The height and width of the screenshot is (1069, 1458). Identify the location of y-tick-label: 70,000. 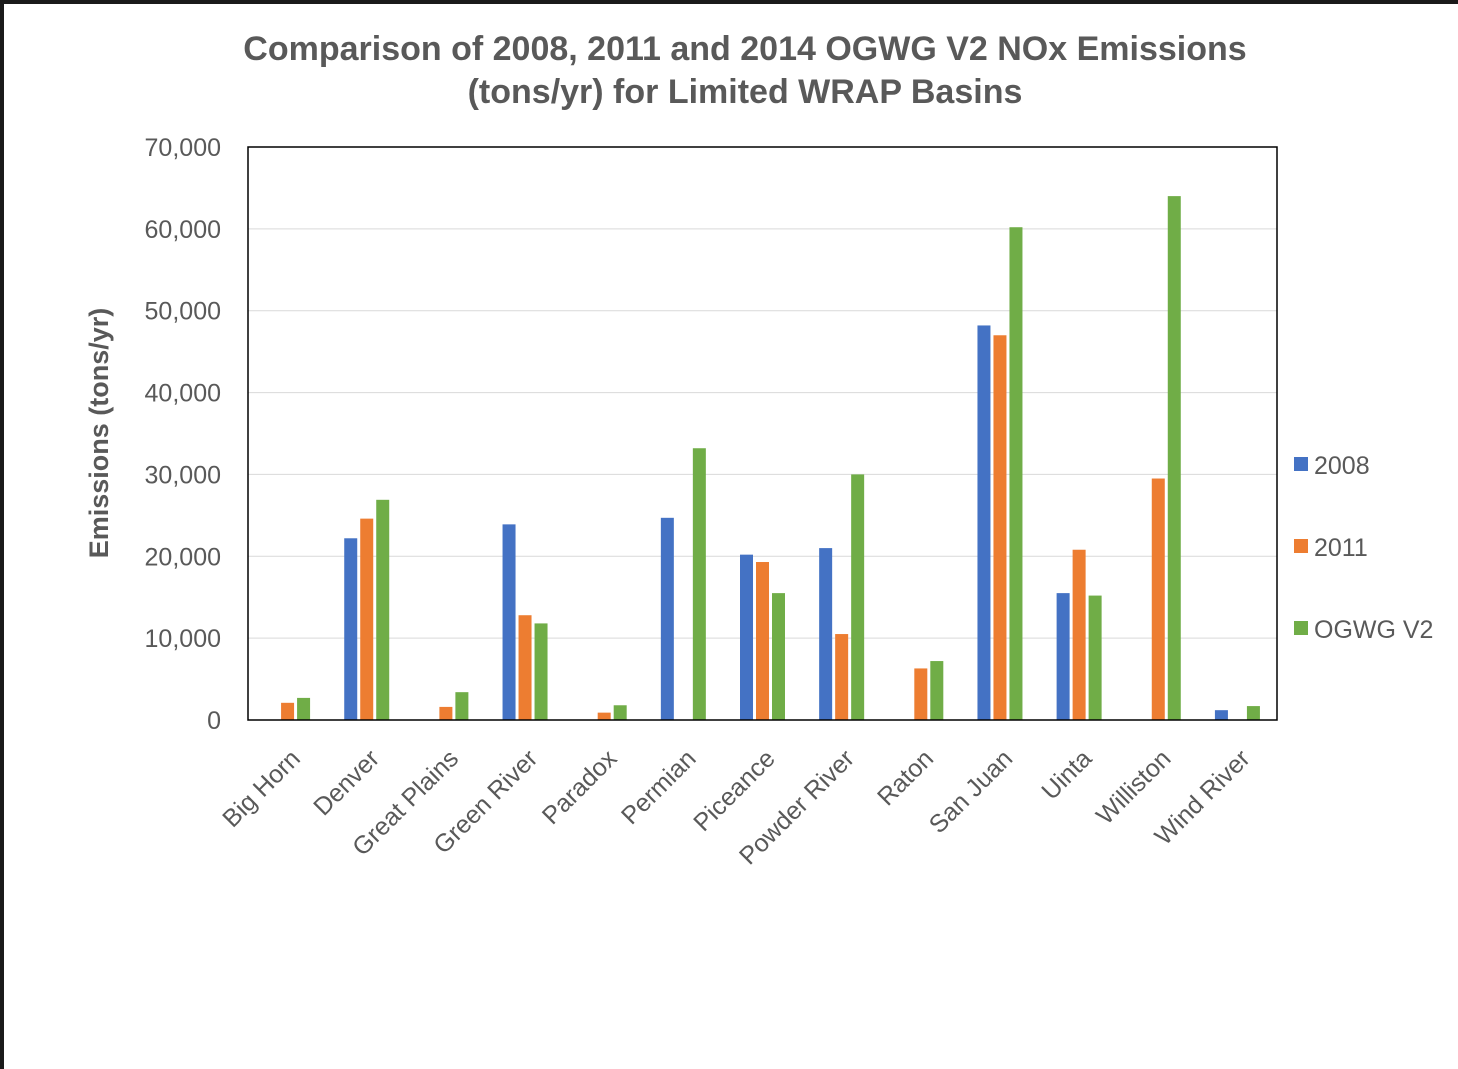
(183, 148).